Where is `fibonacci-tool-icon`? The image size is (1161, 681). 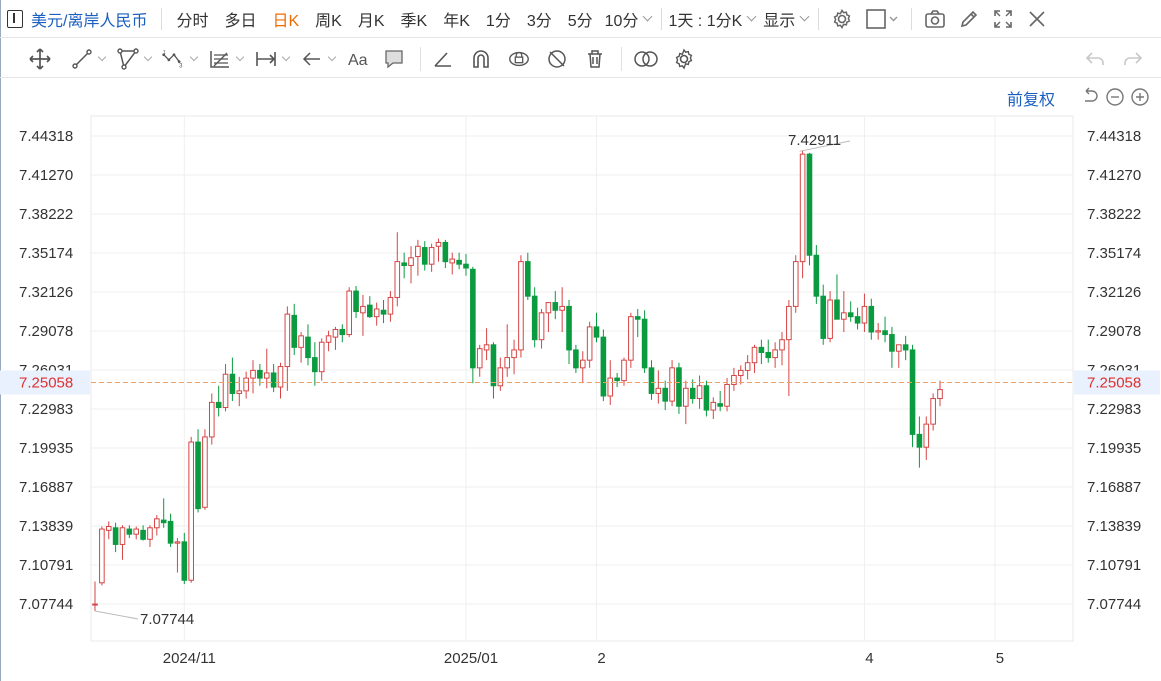 fibonacci-tool-icon is located at coordinates (220, 59).